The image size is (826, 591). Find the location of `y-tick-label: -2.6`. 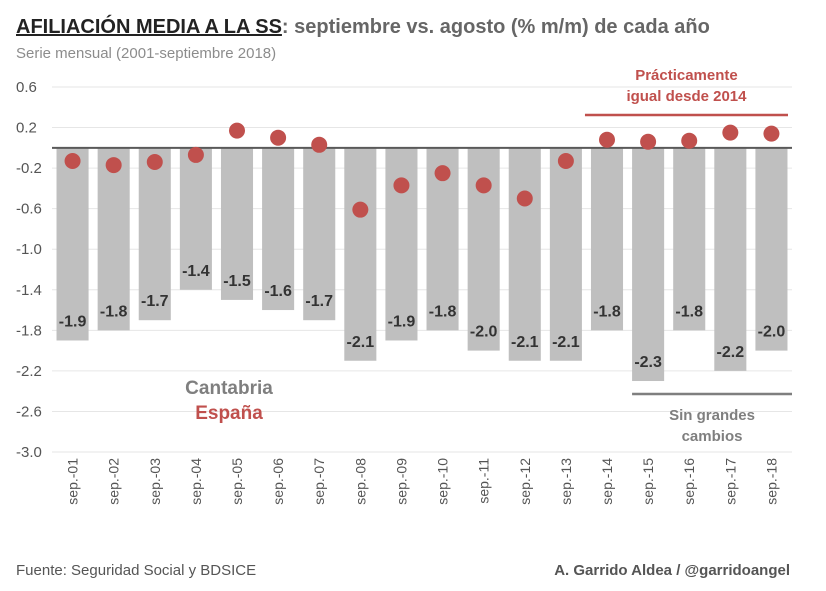

y-tick-label: -2.6 is located at coordinates (29, 411).